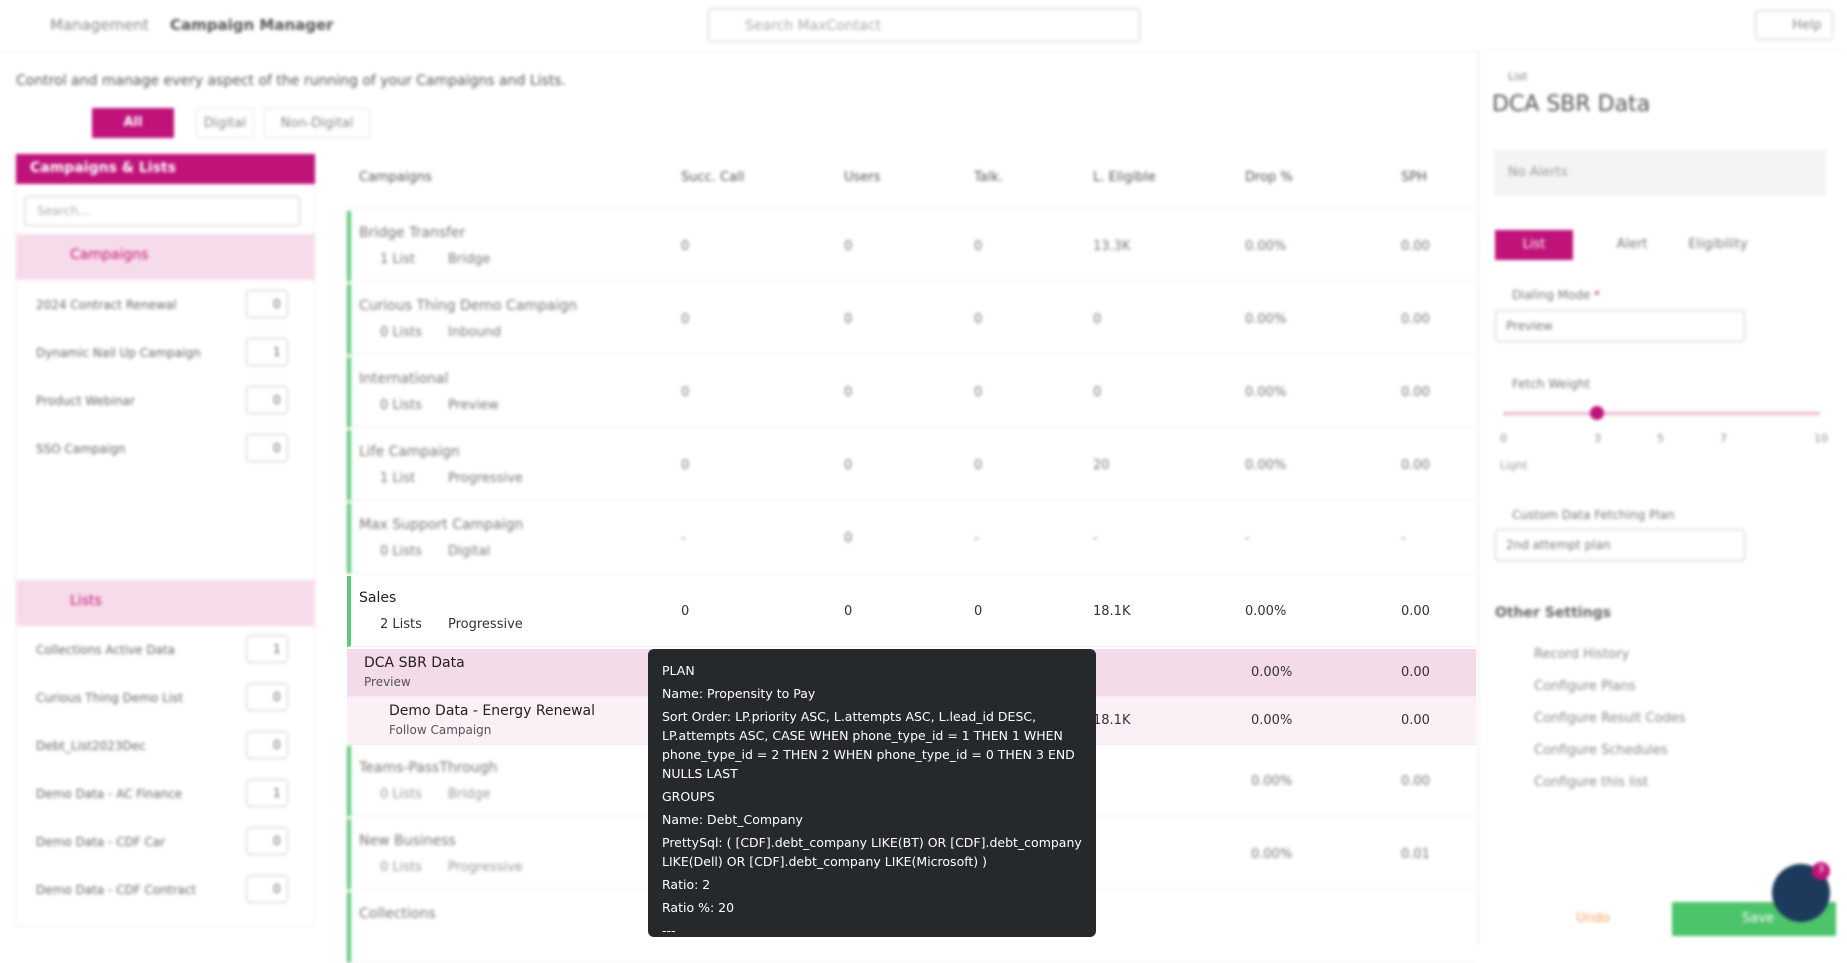 This screenshot has width=1847, height=963. I want to click on sidebar-item: Collections Active Data, so click(106, 650).